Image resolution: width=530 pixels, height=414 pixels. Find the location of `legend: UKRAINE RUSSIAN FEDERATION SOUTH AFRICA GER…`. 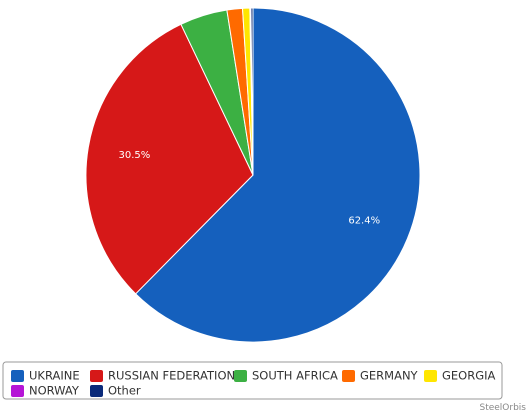

legend: UKRAINE RUSSIAN FEDERATION SOUTH AFRICA GER… is located at coordinates (252, 380).